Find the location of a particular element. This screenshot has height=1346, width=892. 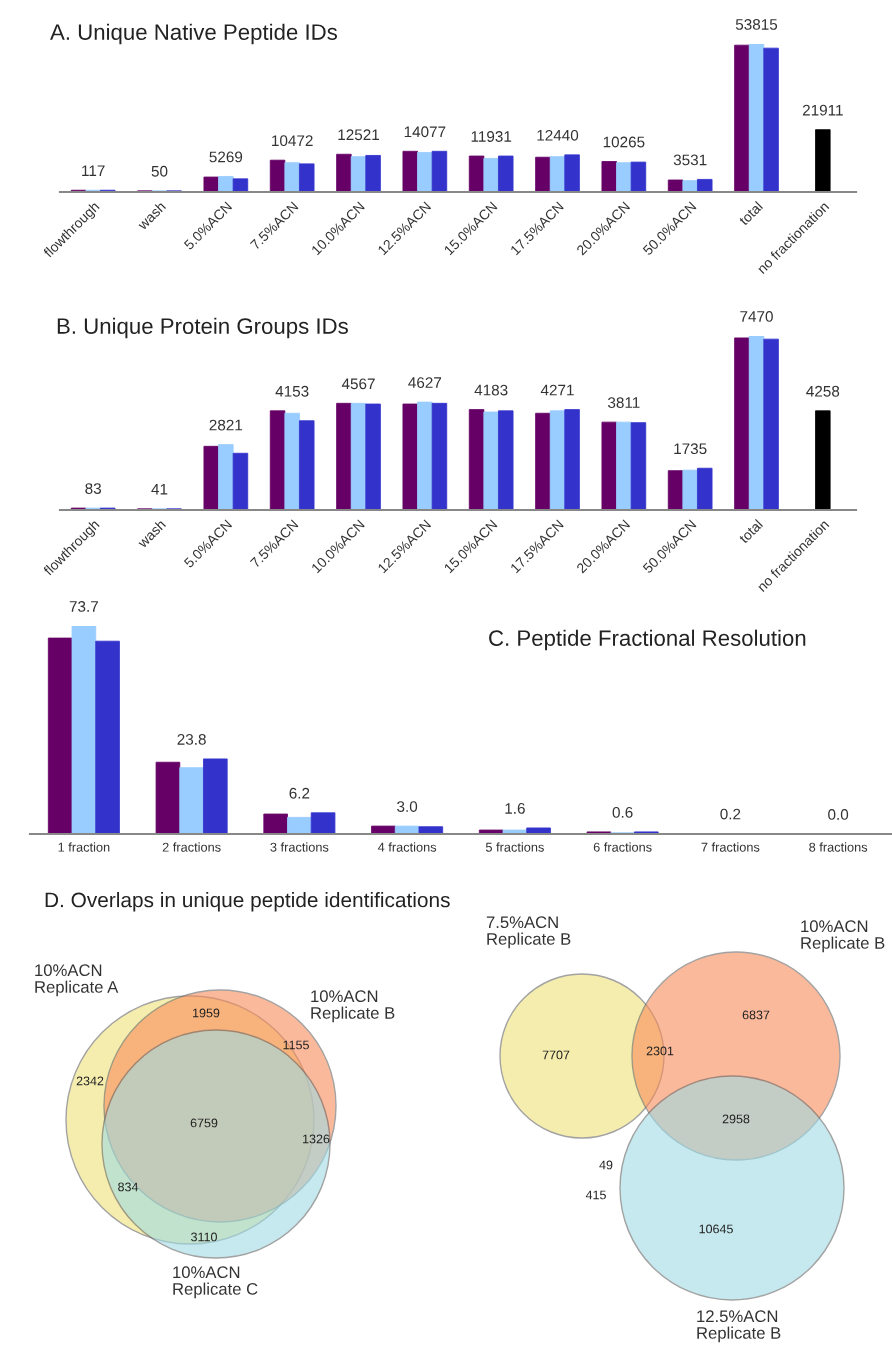

category-label: 10%ACN Replicate C is located at coordinates (215, 1282).